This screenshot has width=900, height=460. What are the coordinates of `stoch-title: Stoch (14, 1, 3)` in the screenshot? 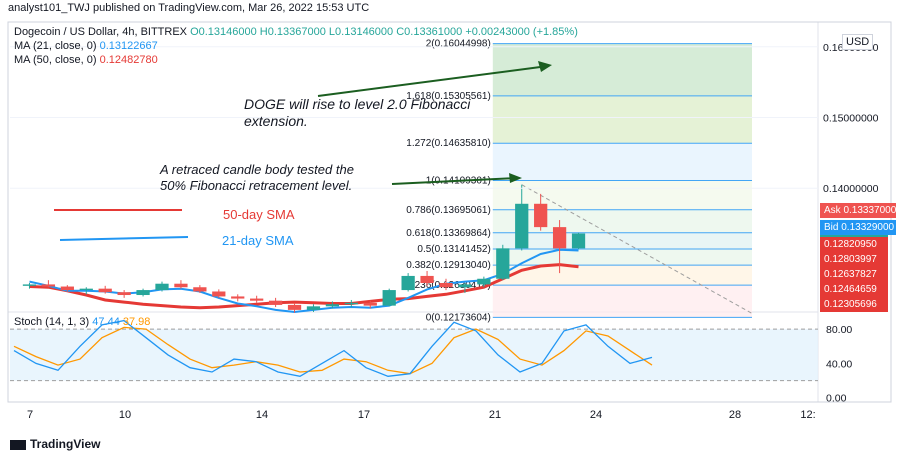 It's located at (52, 322).